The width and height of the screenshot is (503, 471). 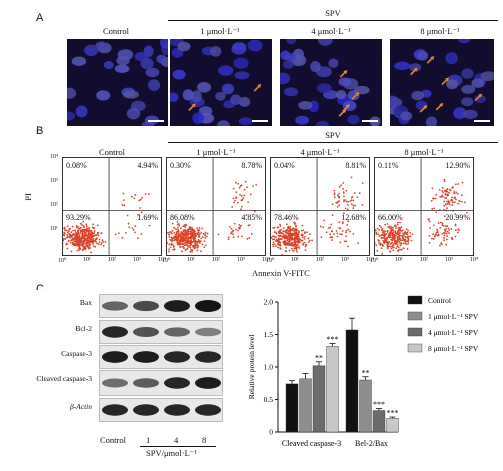 What do you see at coordinates (331, 82) in the screenshot?
I see `hoechst-image-4umol` at bounding box center [331, 82].